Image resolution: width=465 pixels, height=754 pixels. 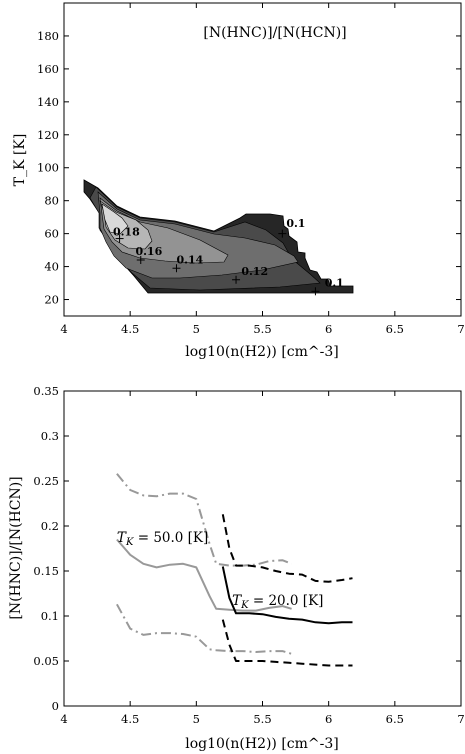 What do you see at coordinates (63, 329) in the screenshot?
I see `contour-x-tick-label: 4` at bounding box center [63, 329].